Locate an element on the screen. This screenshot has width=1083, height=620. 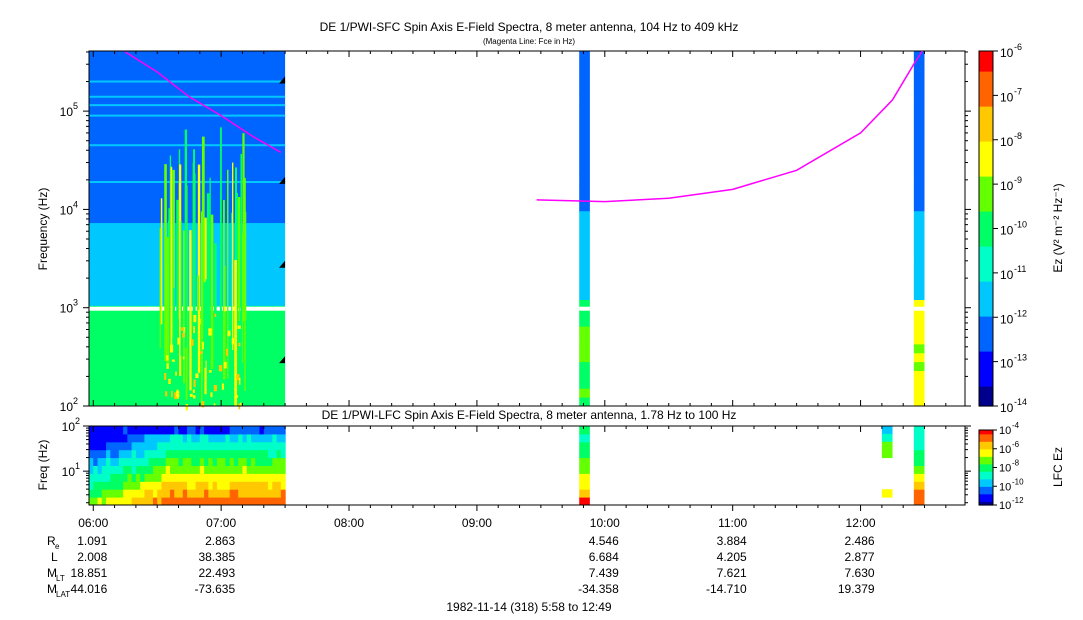
fce-line is located at coordinates (203, 102).